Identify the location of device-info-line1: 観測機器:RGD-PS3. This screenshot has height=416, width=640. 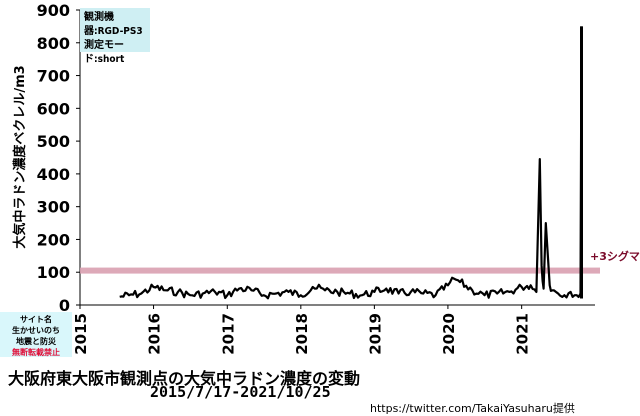
(113, 24).